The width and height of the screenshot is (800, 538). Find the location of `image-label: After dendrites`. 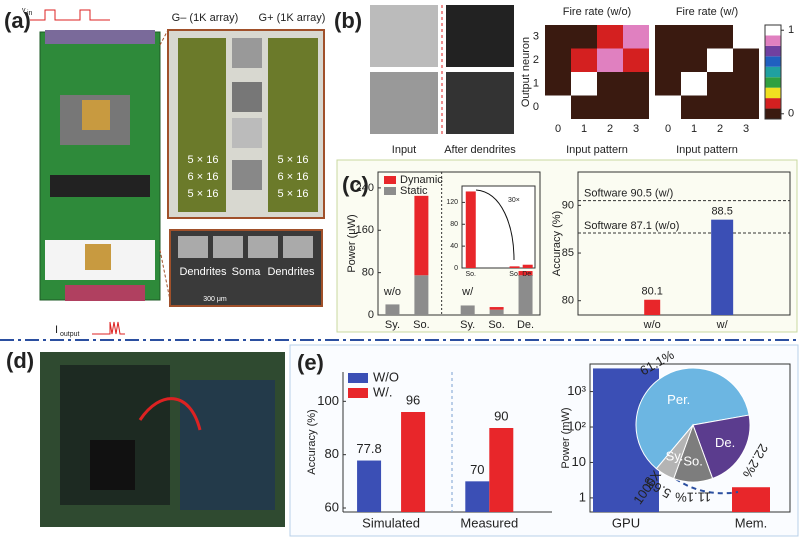

image-label: After dendrites is located at coordinates (480, 150).